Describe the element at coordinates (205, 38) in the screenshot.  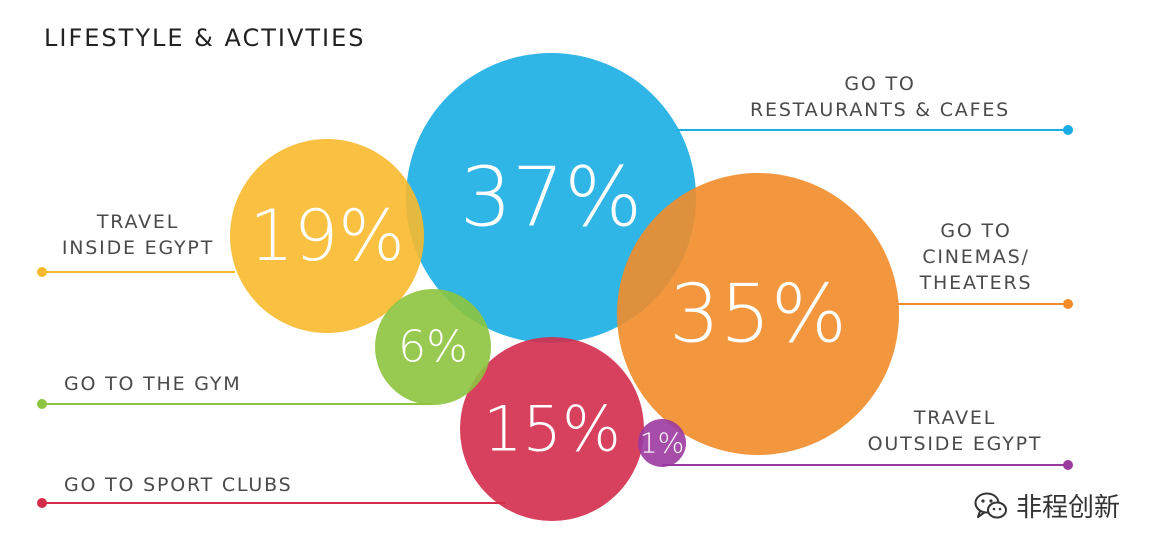
I see `chart-title: LIFESTYLE & ACTIVTIES` at that location.